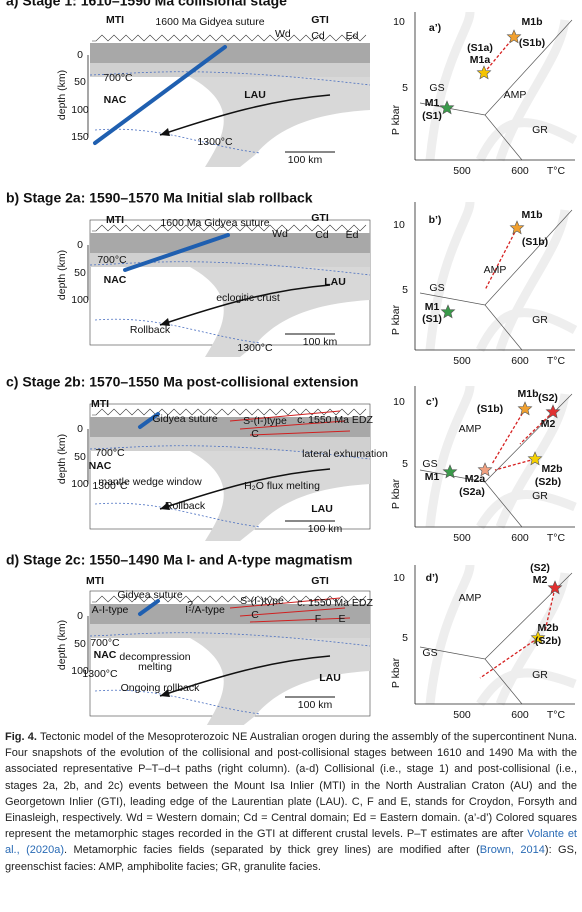 This screenshot has width=582, height=912. What do you see at coordinates (435, 28) in the screenshot?
I see `pt-label: a’)` at bounding box center [435, 28].